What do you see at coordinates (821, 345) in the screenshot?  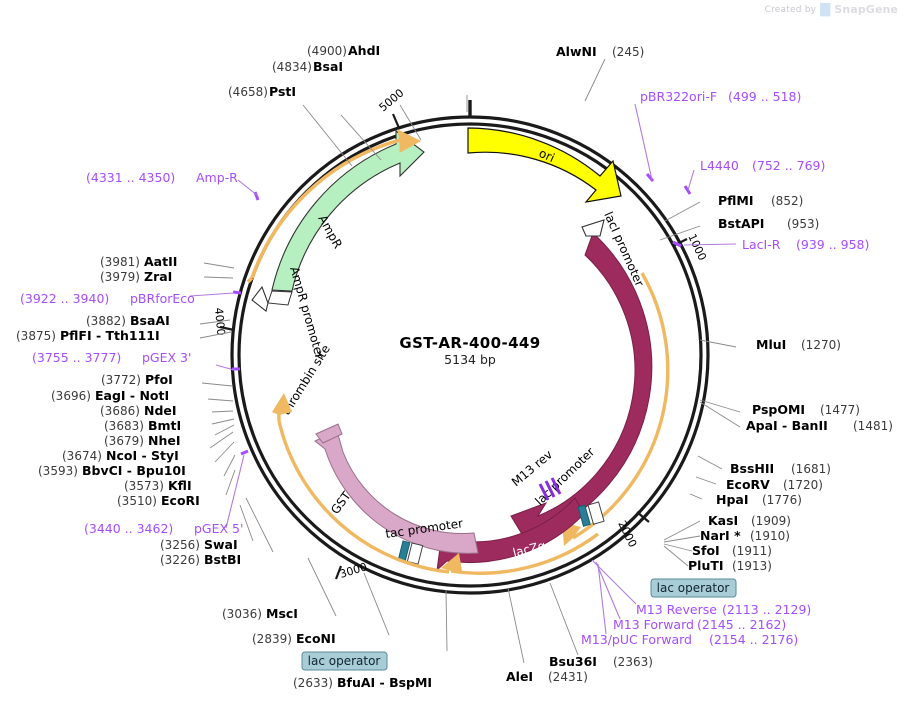 I see `enzyme-pos-mlui: (1270)` at bounding box center [821, 345].